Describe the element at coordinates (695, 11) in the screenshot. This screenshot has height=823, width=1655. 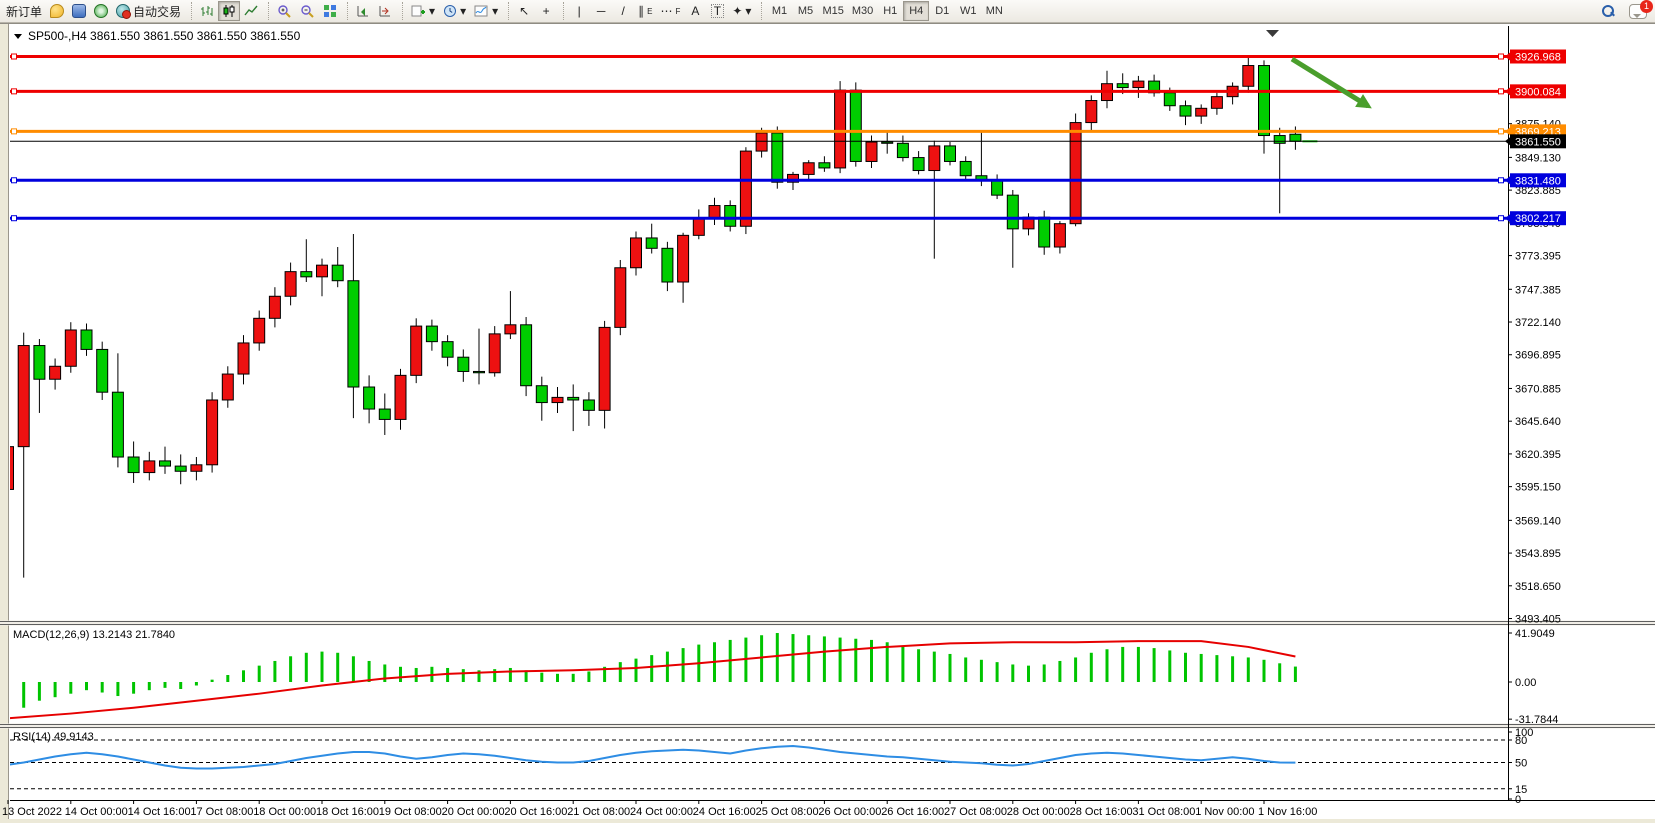
I see `text-tool-button: A` at that location.